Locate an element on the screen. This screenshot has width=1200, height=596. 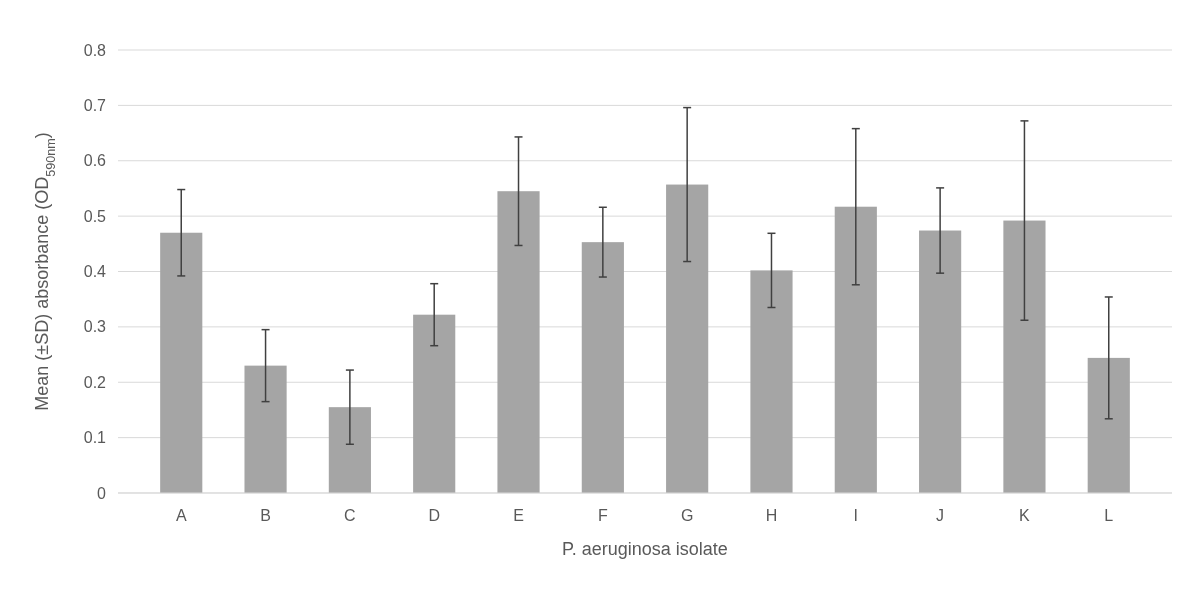
x-tick-label: F is located at coordinates (602, 515).